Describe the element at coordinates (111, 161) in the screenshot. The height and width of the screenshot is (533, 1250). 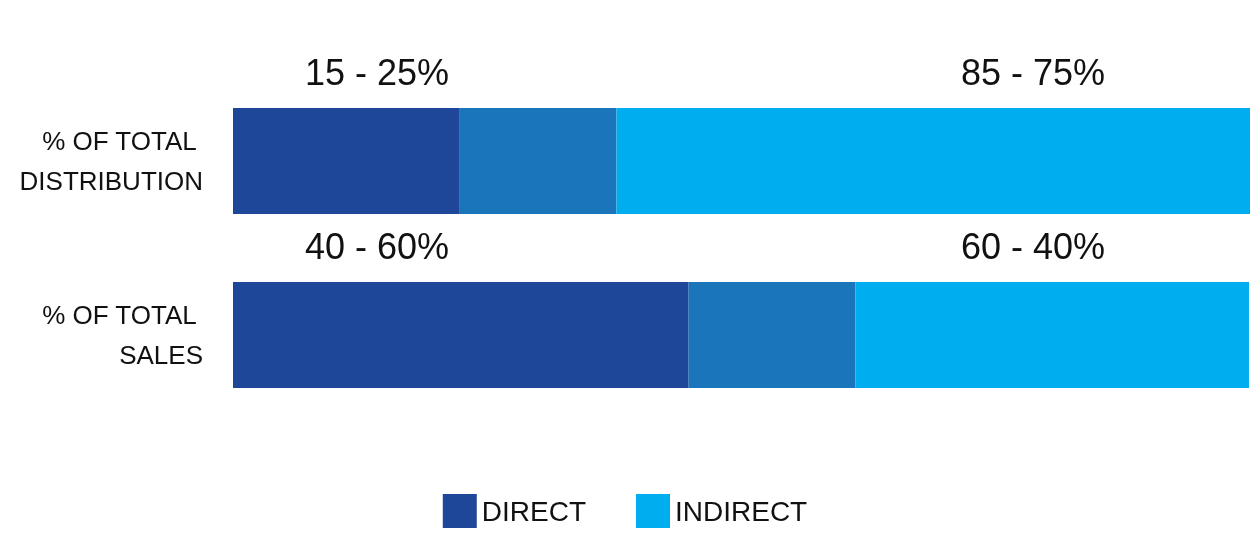
I see `y-tick-label: % OF TOTAL DISTRIBUTION` at that location.